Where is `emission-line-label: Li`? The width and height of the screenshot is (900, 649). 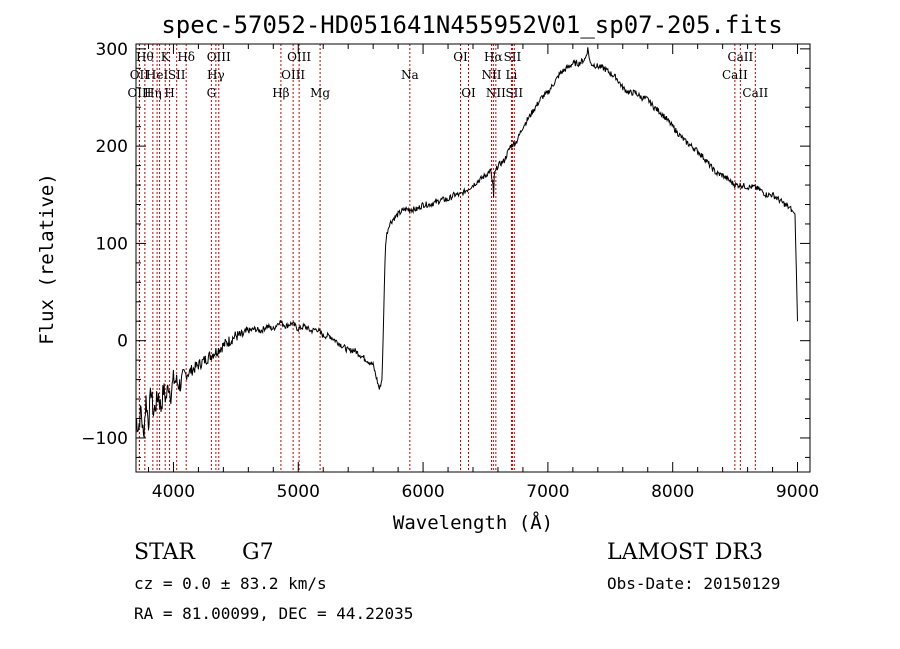 emission-line-label: Li is located at coordinates (512, 75).